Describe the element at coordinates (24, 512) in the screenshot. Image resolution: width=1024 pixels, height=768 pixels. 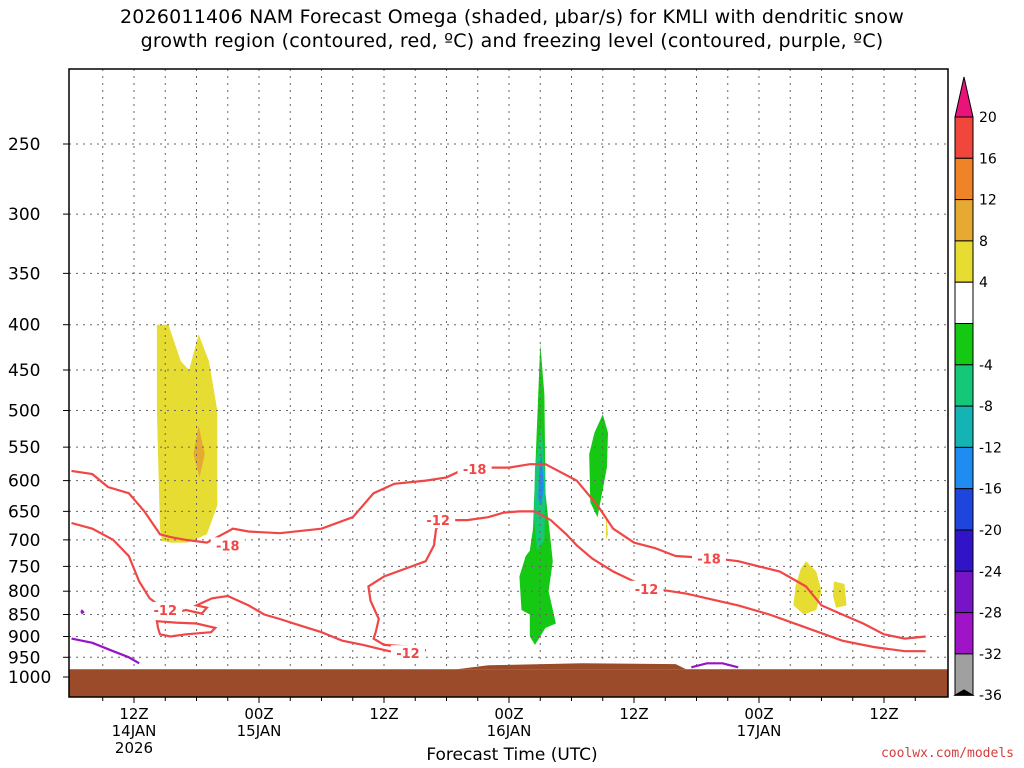
I see `y-tick-label: 650` at that location.